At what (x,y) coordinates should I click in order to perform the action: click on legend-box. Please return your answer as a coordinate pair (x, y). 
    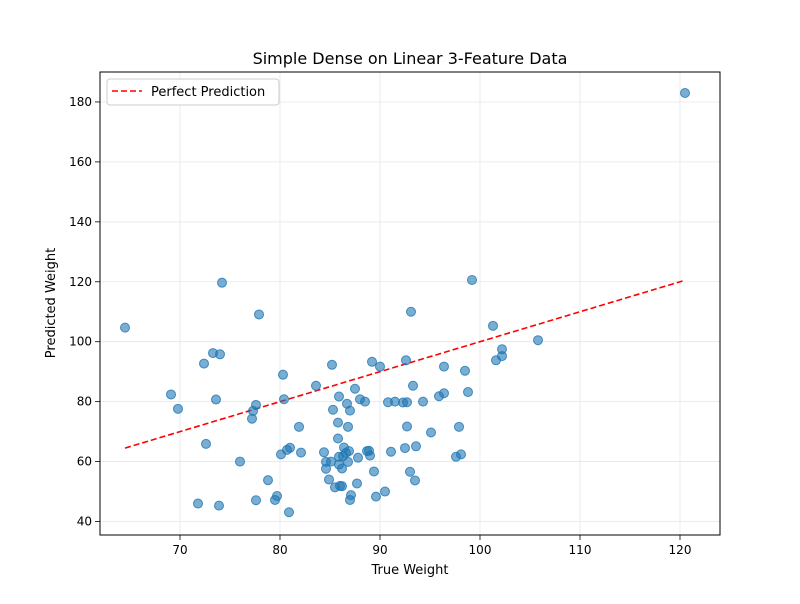
    Looking at the image, I should click on (193, 92).